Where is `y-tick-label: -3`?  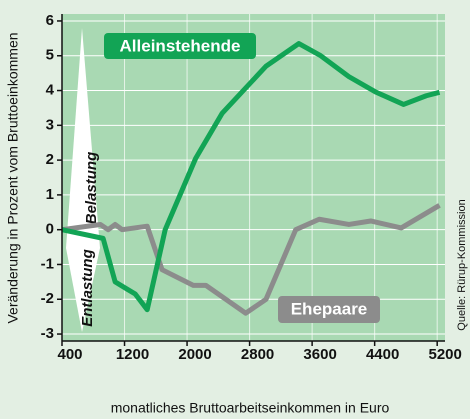 y-tick-label: -3 is located at coordinates (47, 333).